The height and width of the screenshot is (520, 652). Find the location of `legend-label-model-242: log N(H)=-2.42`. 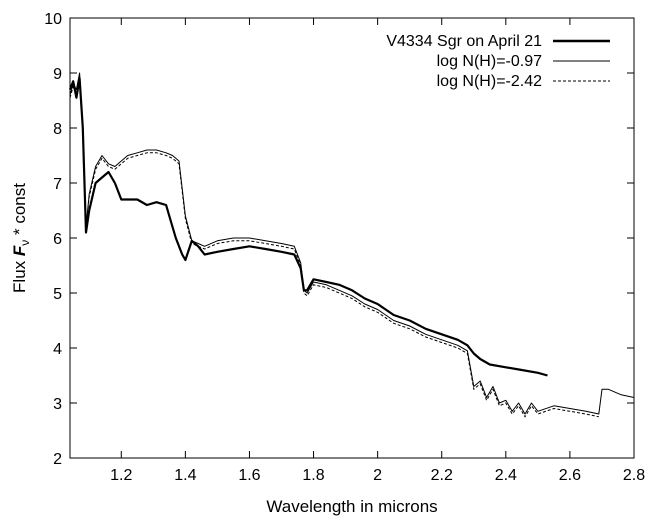

legend-label-model-242: log N(H)=-2.42 is located at coordinates (489, 81).